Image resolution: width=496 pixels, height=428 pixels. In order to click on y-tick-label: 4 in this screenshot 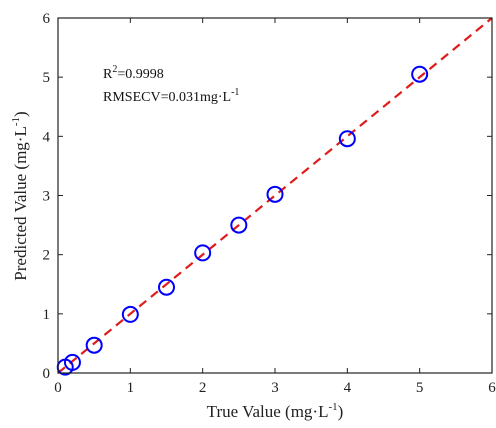, I will do `click(47, 137)`.